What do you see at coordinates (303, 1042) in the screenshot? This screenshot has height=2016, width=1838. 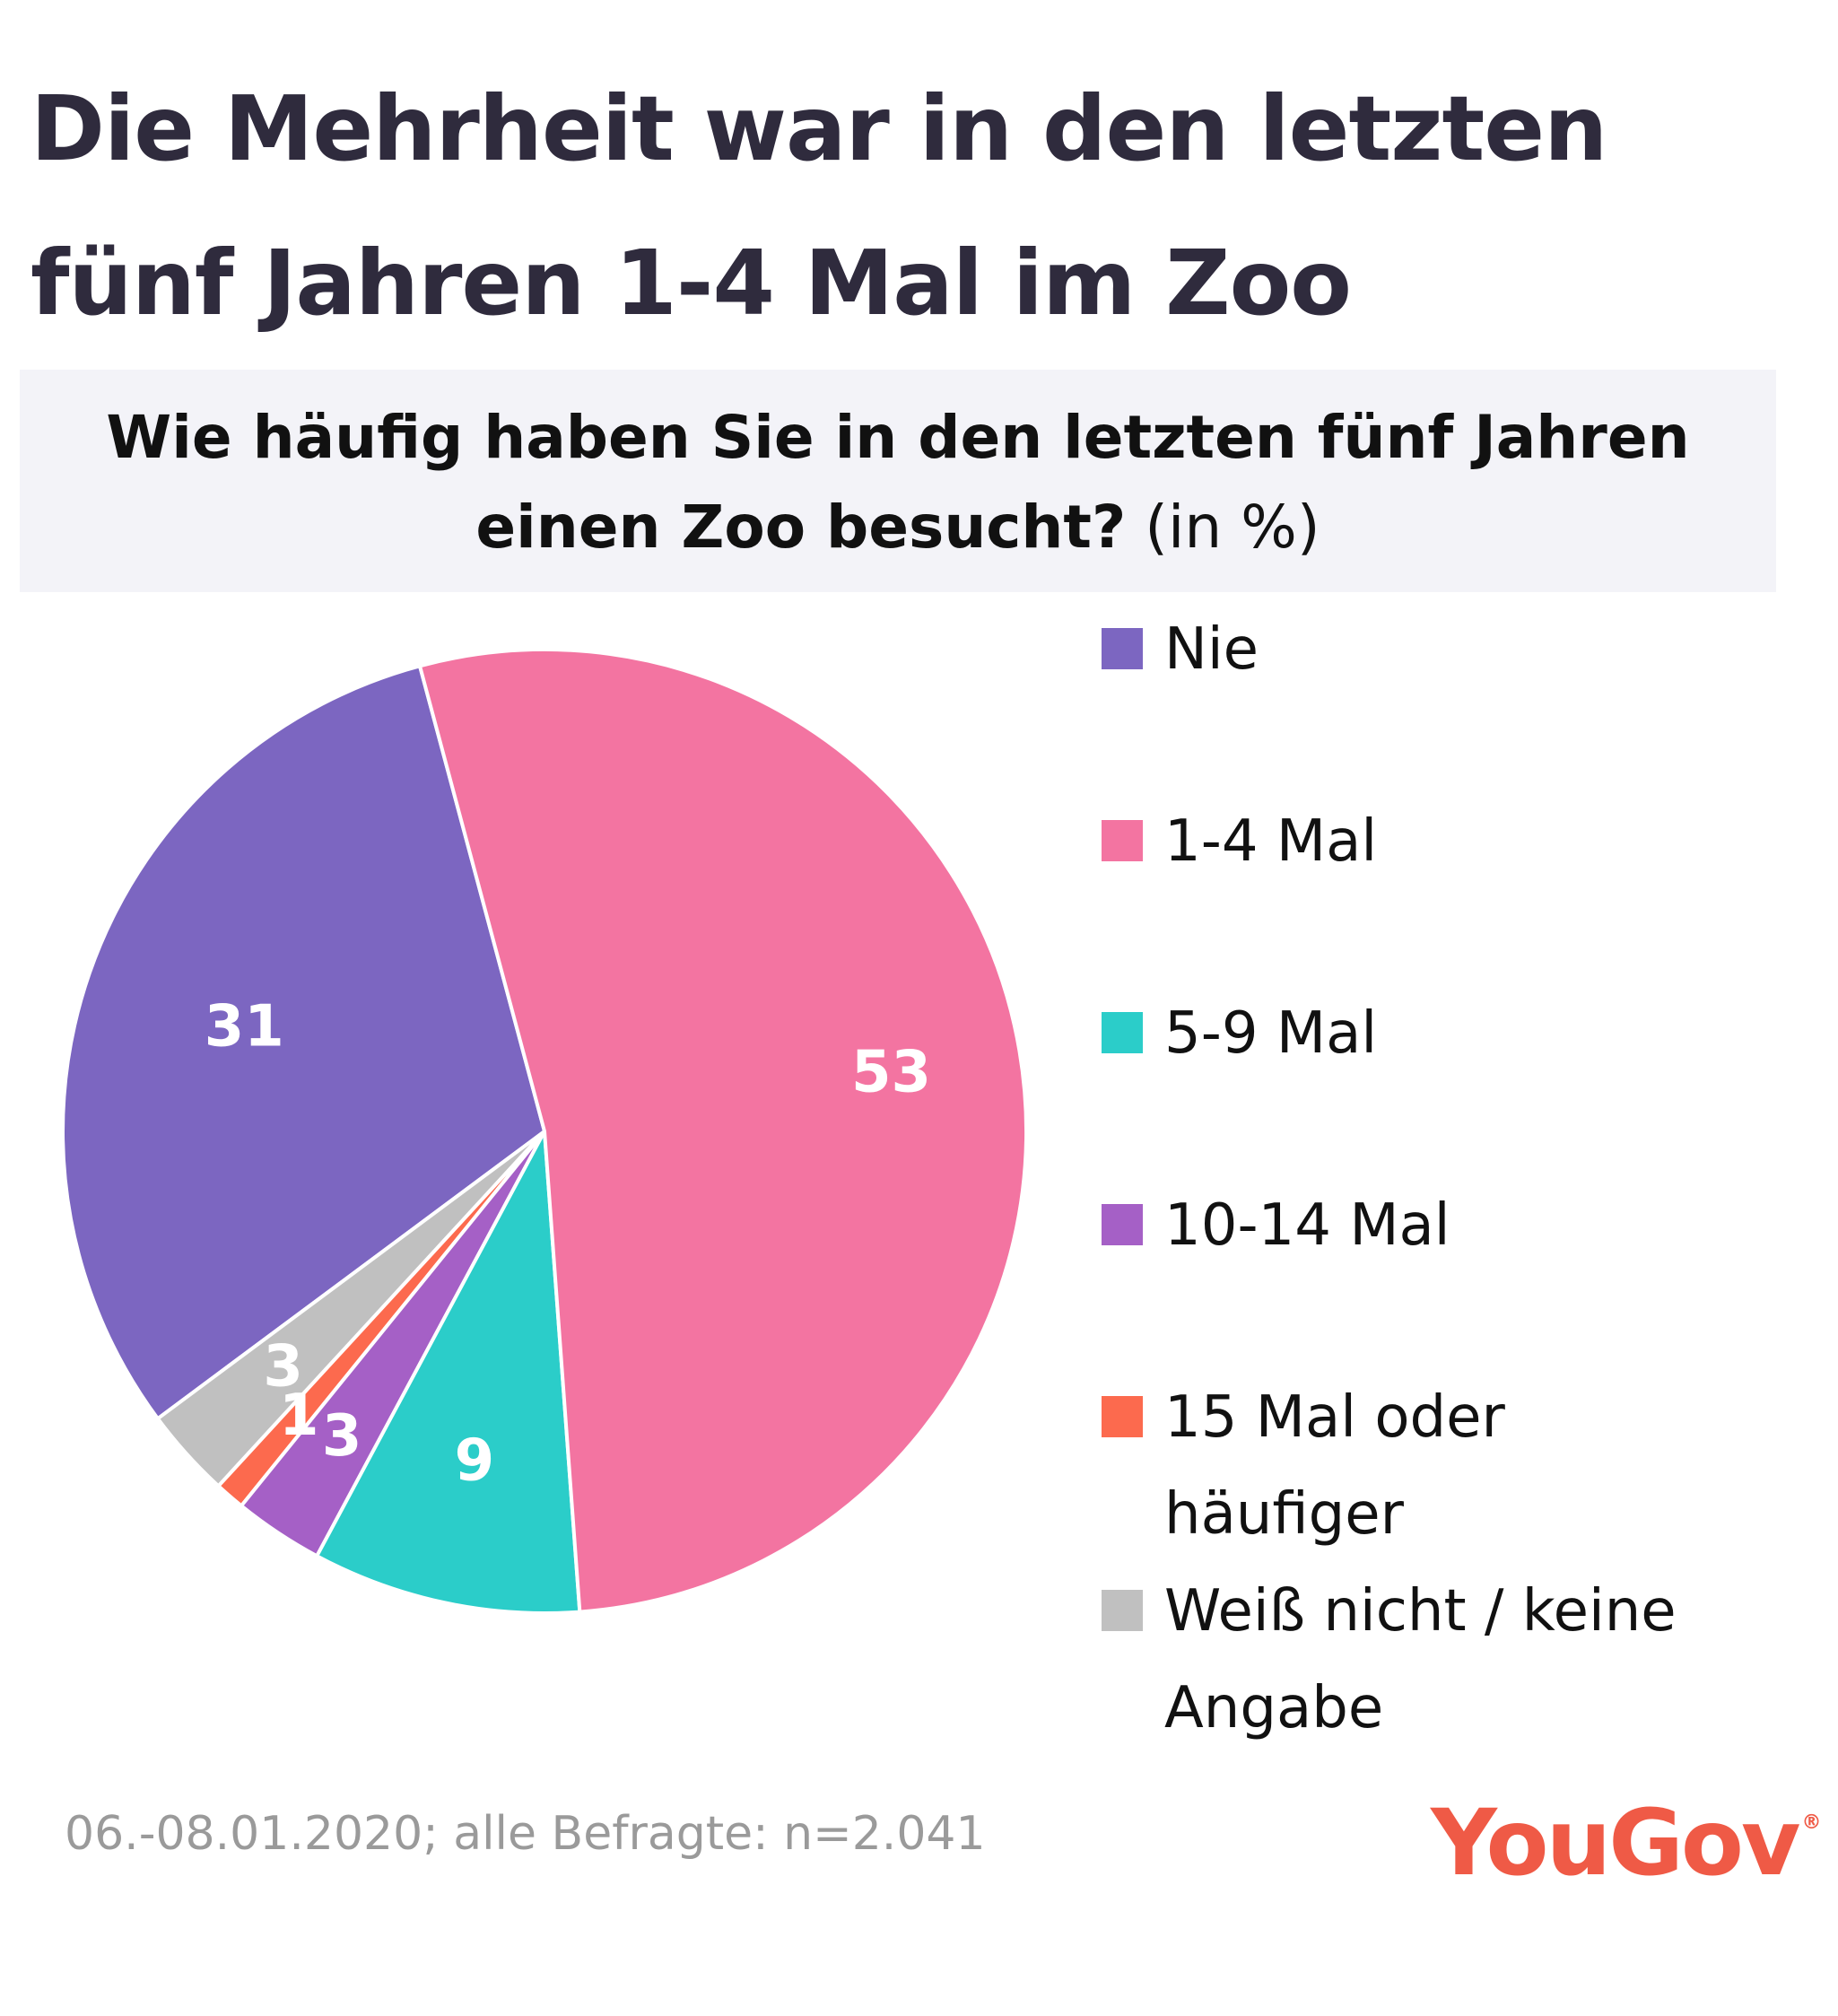 I see `pie-slice-nie` at bounding box center [303, 1042].